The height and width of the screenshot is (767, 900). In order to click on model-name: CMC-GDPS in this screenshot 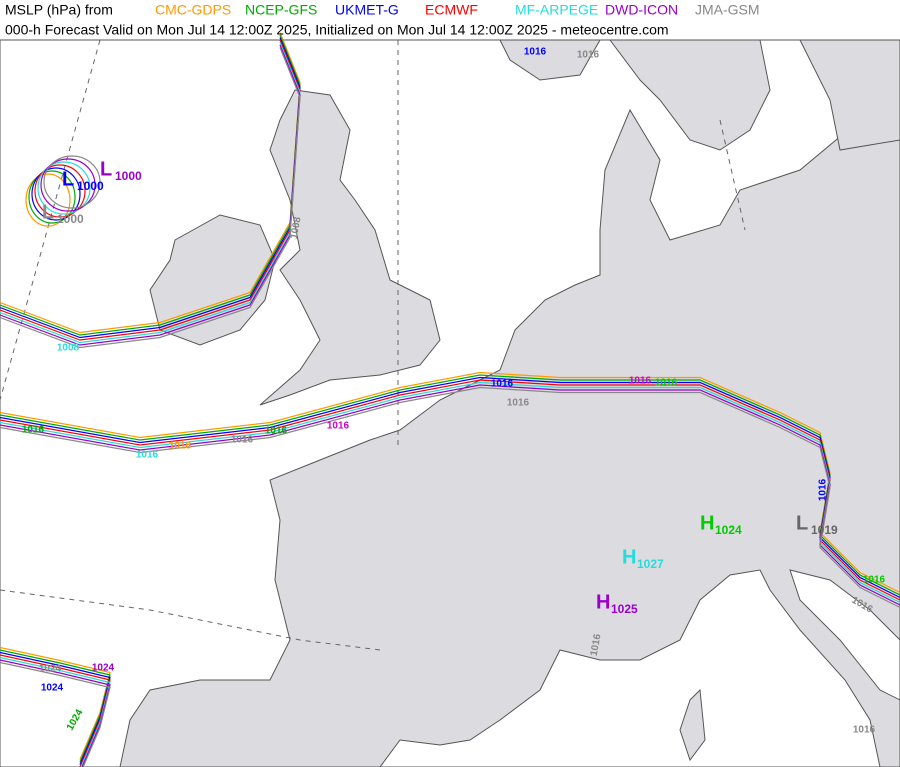, I will do `click(193, 10)`.